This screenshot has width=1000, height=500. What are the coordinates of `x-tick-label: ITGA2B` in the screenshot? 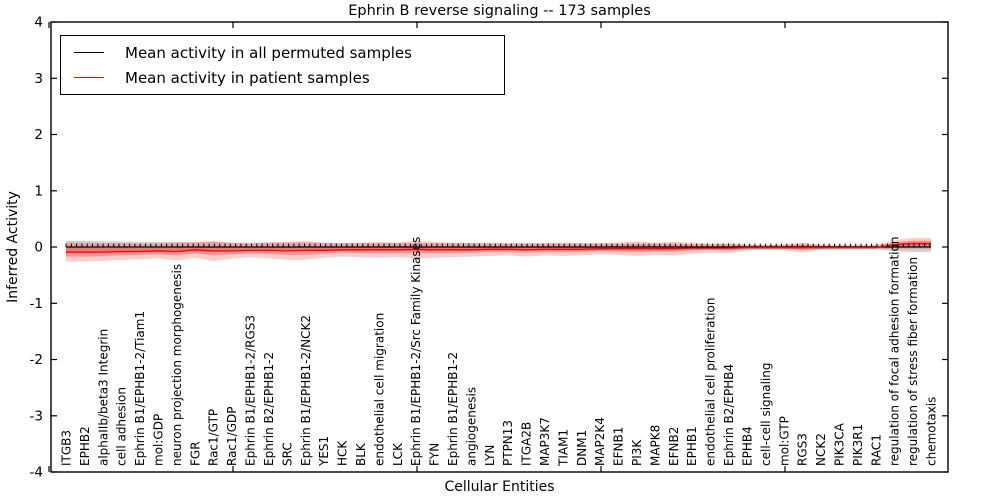 It's located at (527, 444).